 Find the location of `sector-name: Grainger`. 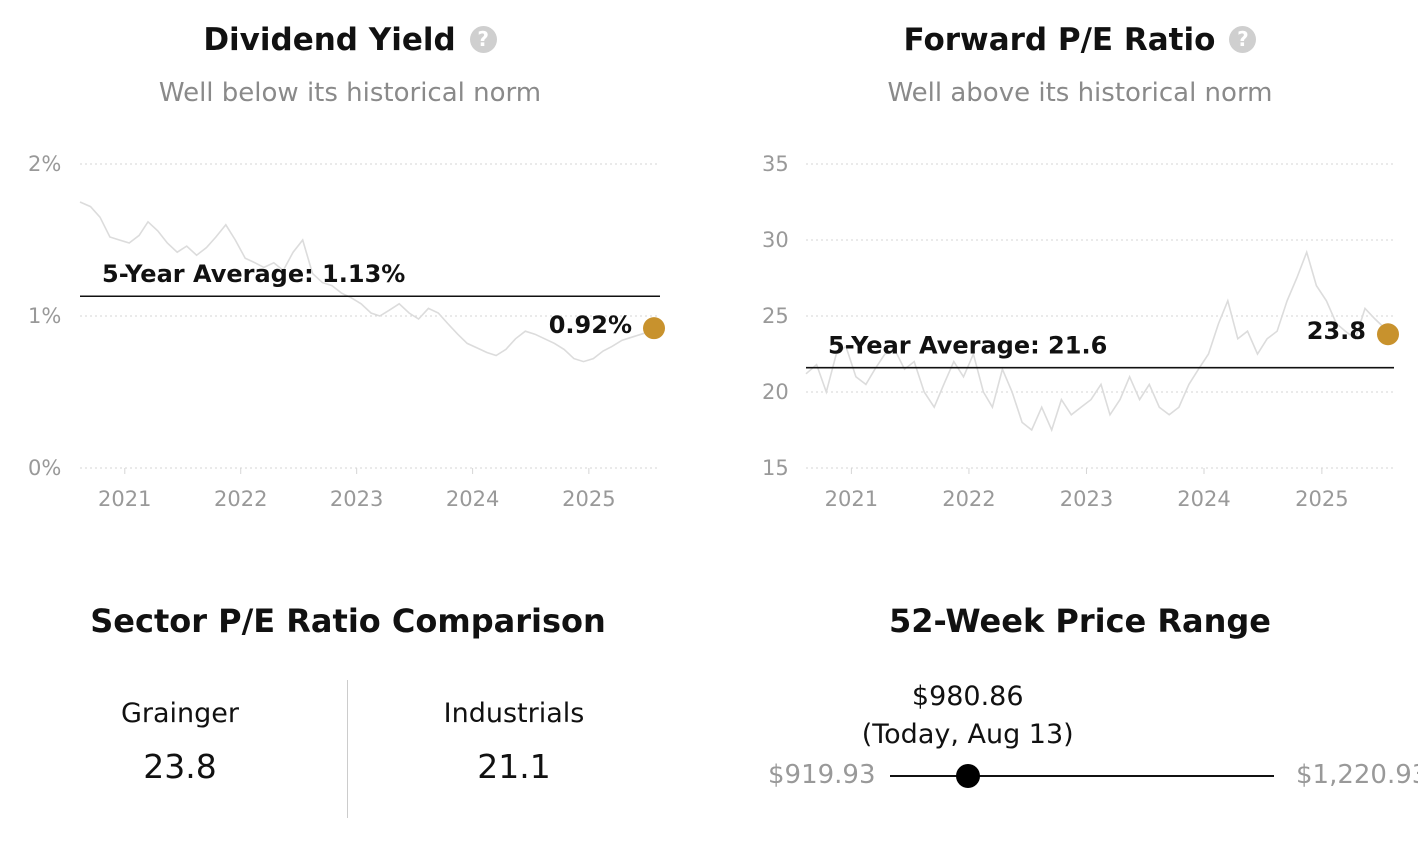

sector-name: Grainger is located at coordinates (180, 713).